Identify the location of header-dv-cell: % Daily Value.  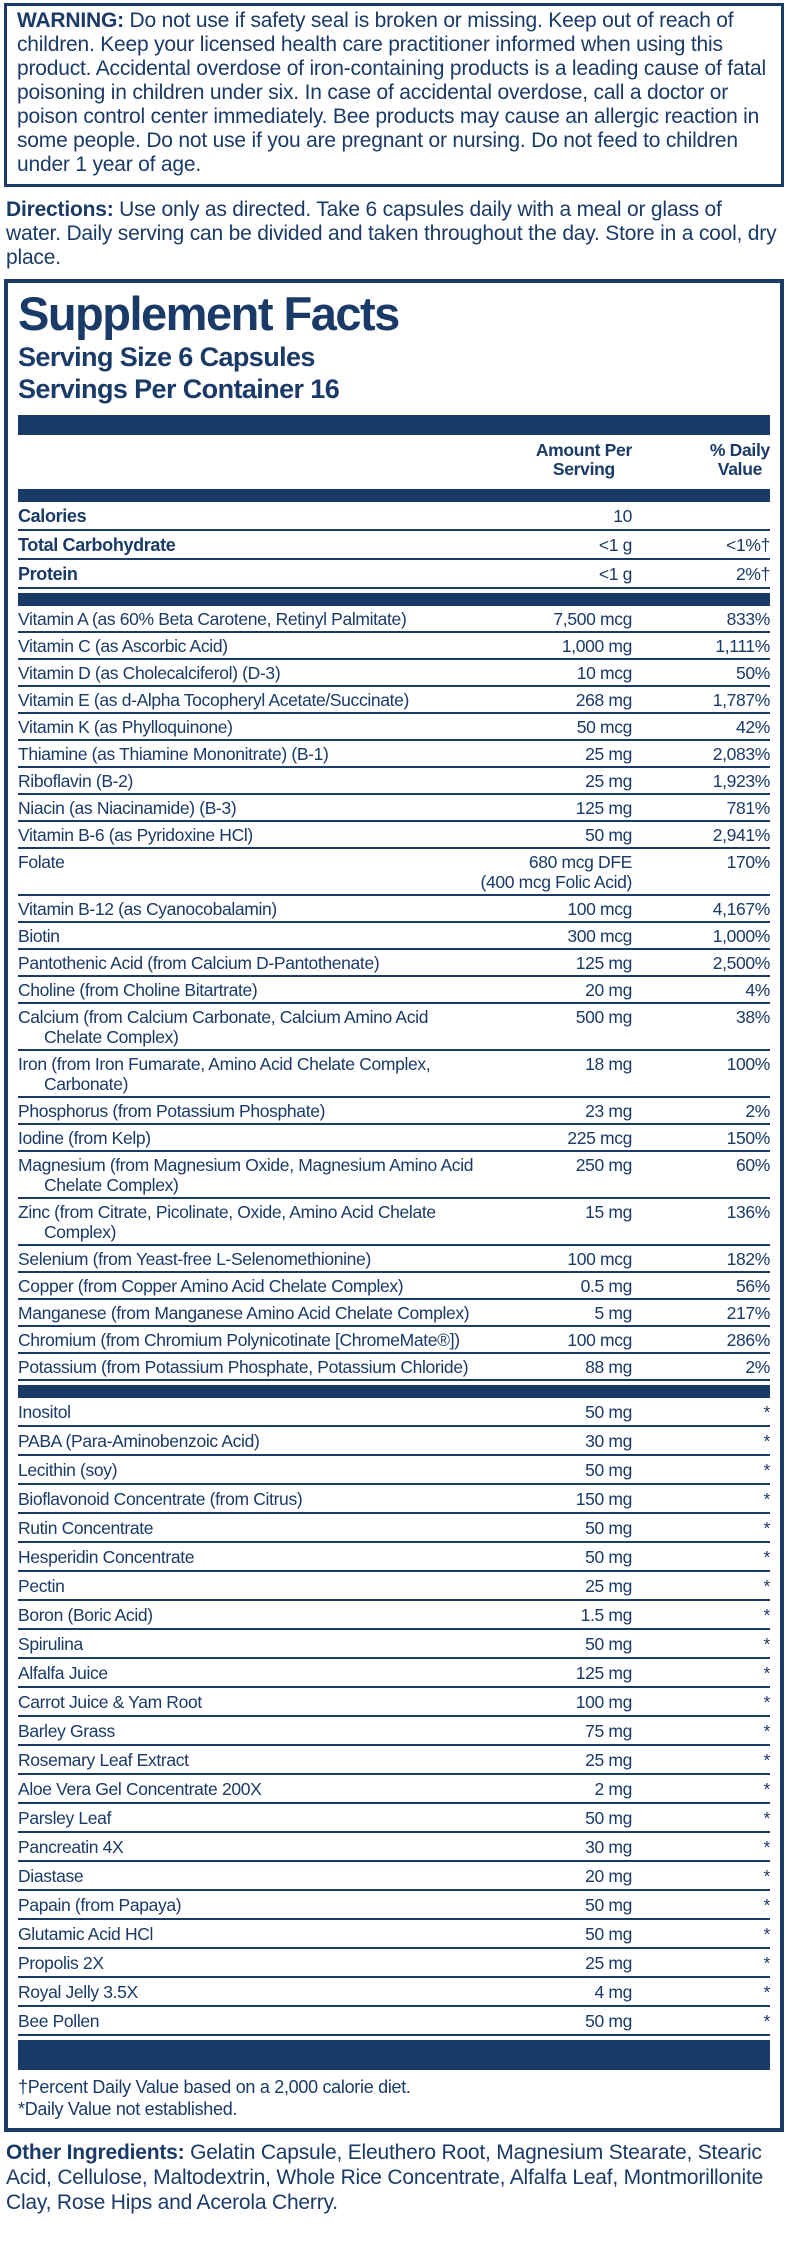
(701, 460).